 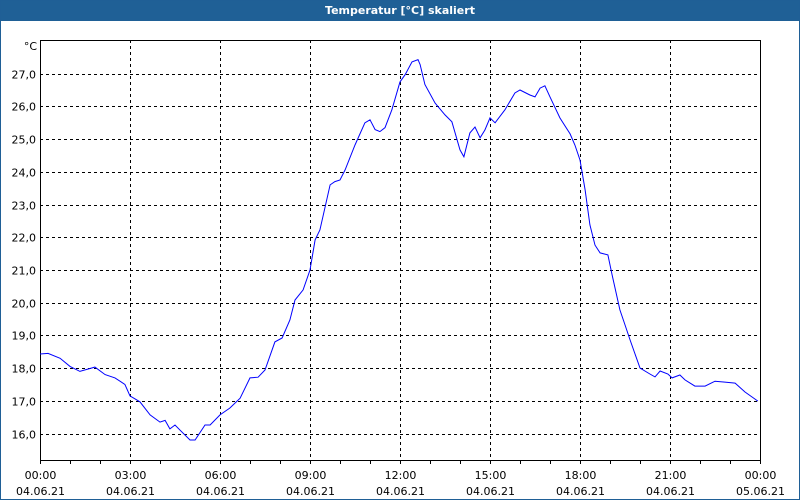 I want to click on x-tick-time: 12:00, so click(x=401, y=475).